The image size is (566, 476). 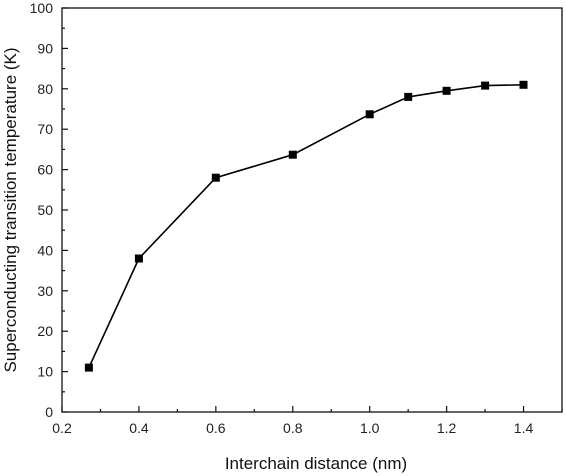 What do you see at coordinates (447, 428) in the screenshot?
I see `x-tick-label: 1.2` at bounding box center [447, 428].